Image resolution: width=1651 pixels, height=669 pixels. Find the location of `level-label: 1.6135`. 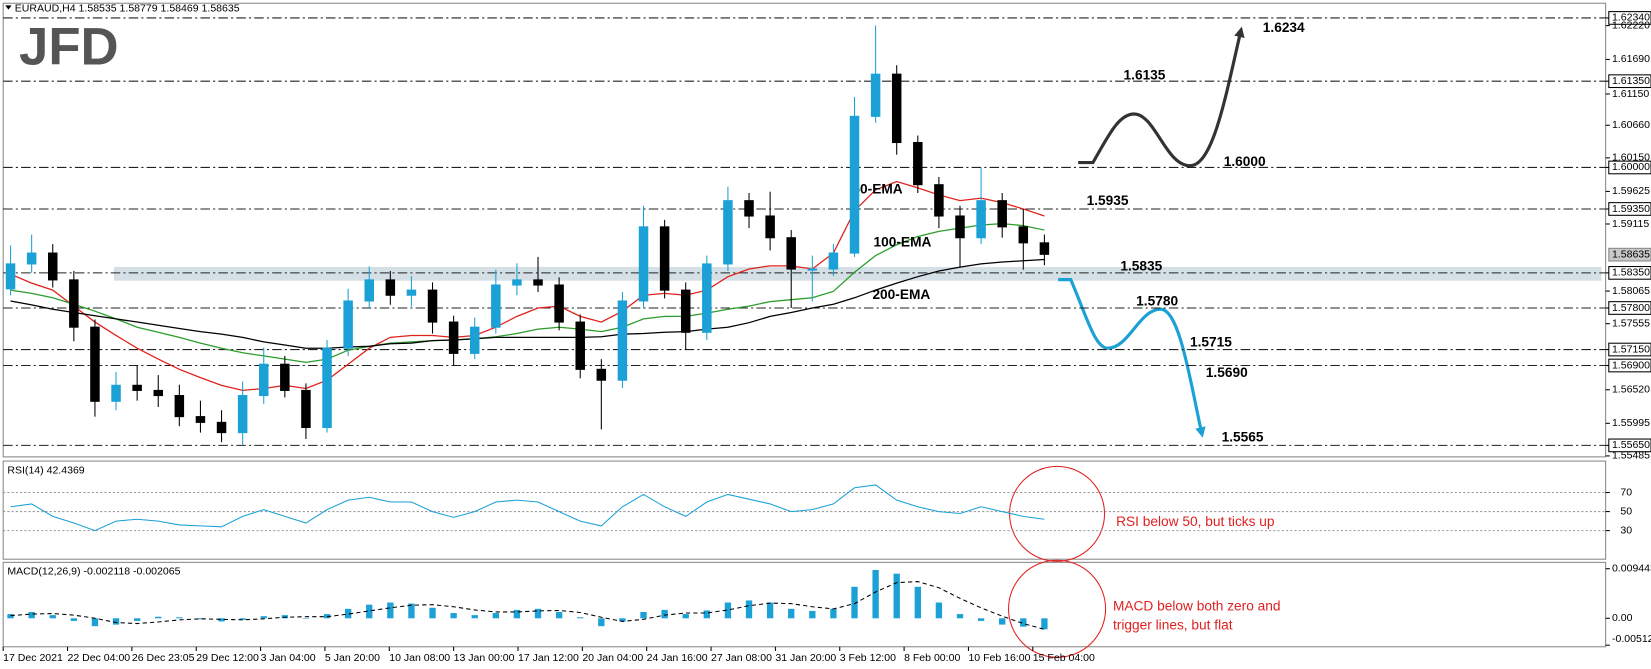

level-label: 1.6135 is located at coordinates (1145, 75).